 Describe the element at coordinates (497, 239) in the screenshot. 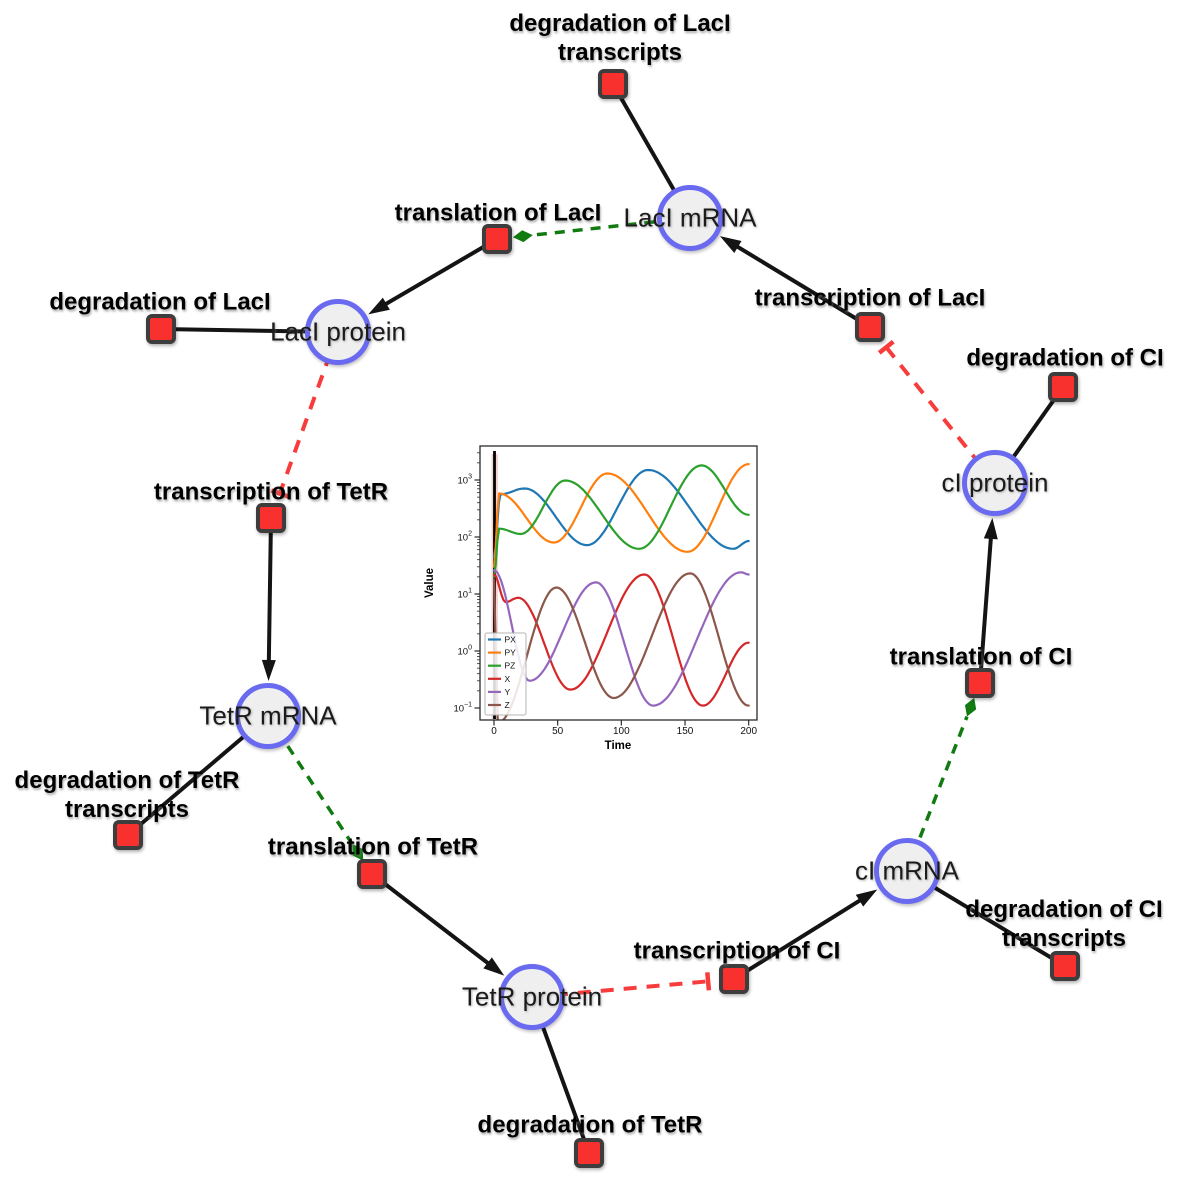

I see `reaction-node-transl_laci` at that location.